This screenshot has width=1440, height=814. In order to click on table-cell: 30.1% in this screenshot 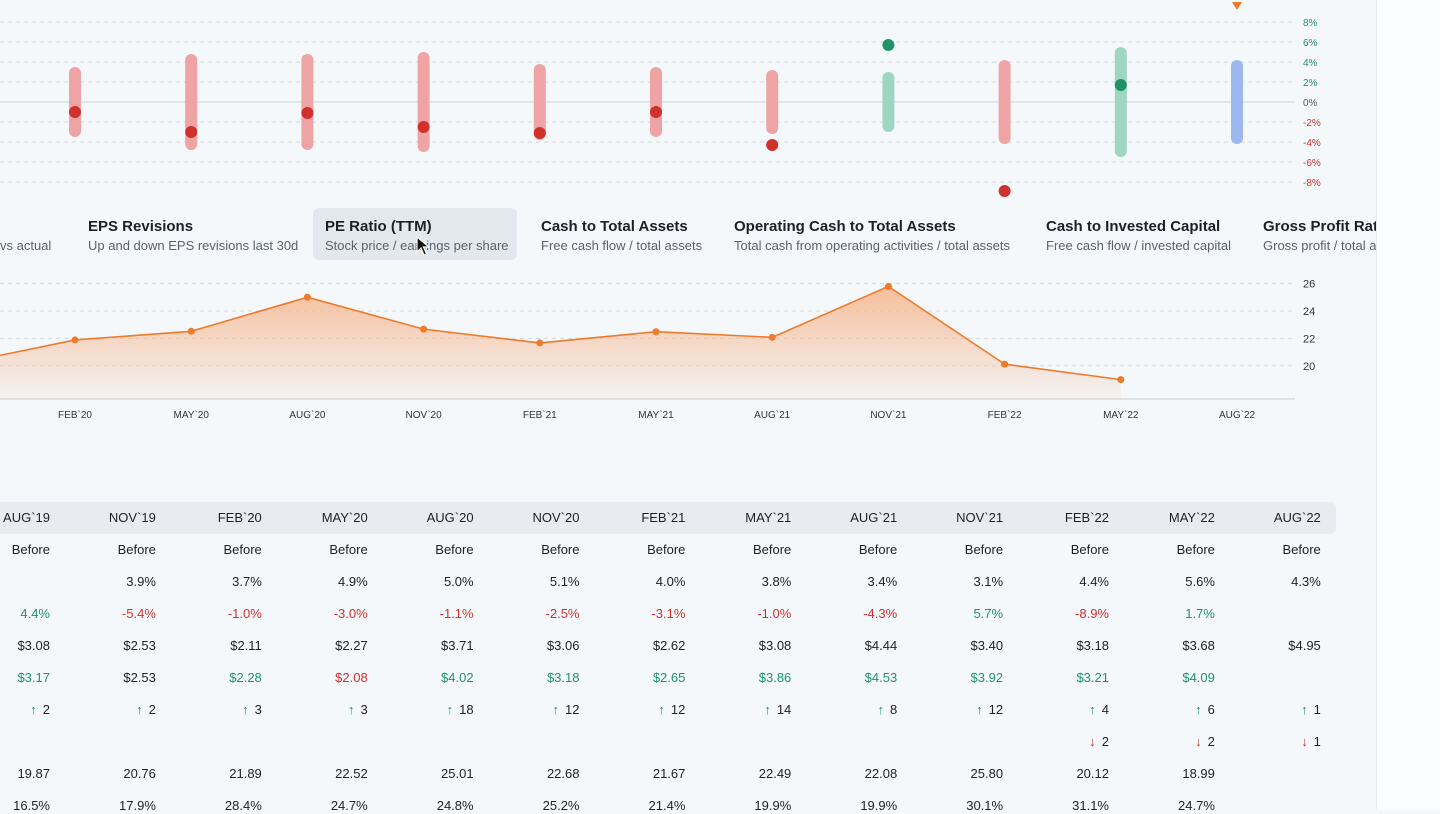, I will do `click(985, 805)`.